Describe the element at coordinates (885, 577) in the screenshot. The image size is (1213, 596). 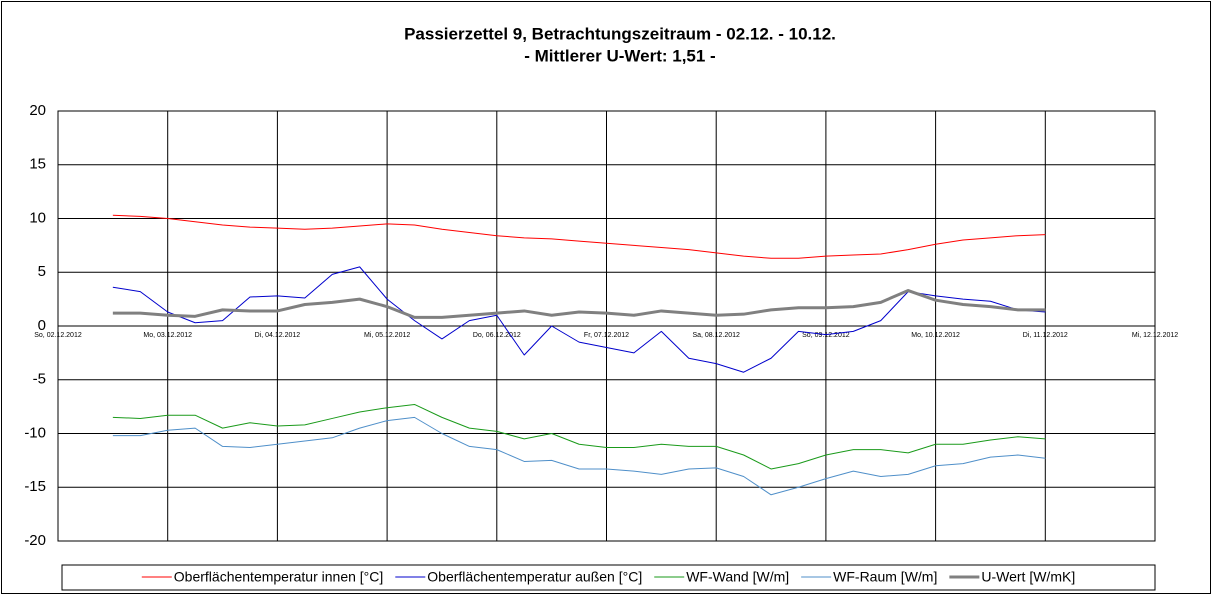
I see `legend-label: WF-Raum [W/m]` at that location.